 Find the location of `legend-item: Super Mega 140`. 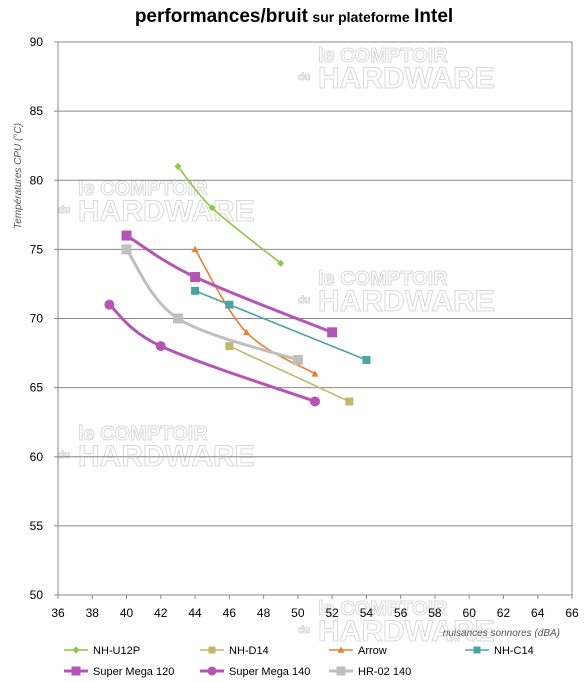

legend-item: Super Mega 140 is located at coordinates (255, 672).